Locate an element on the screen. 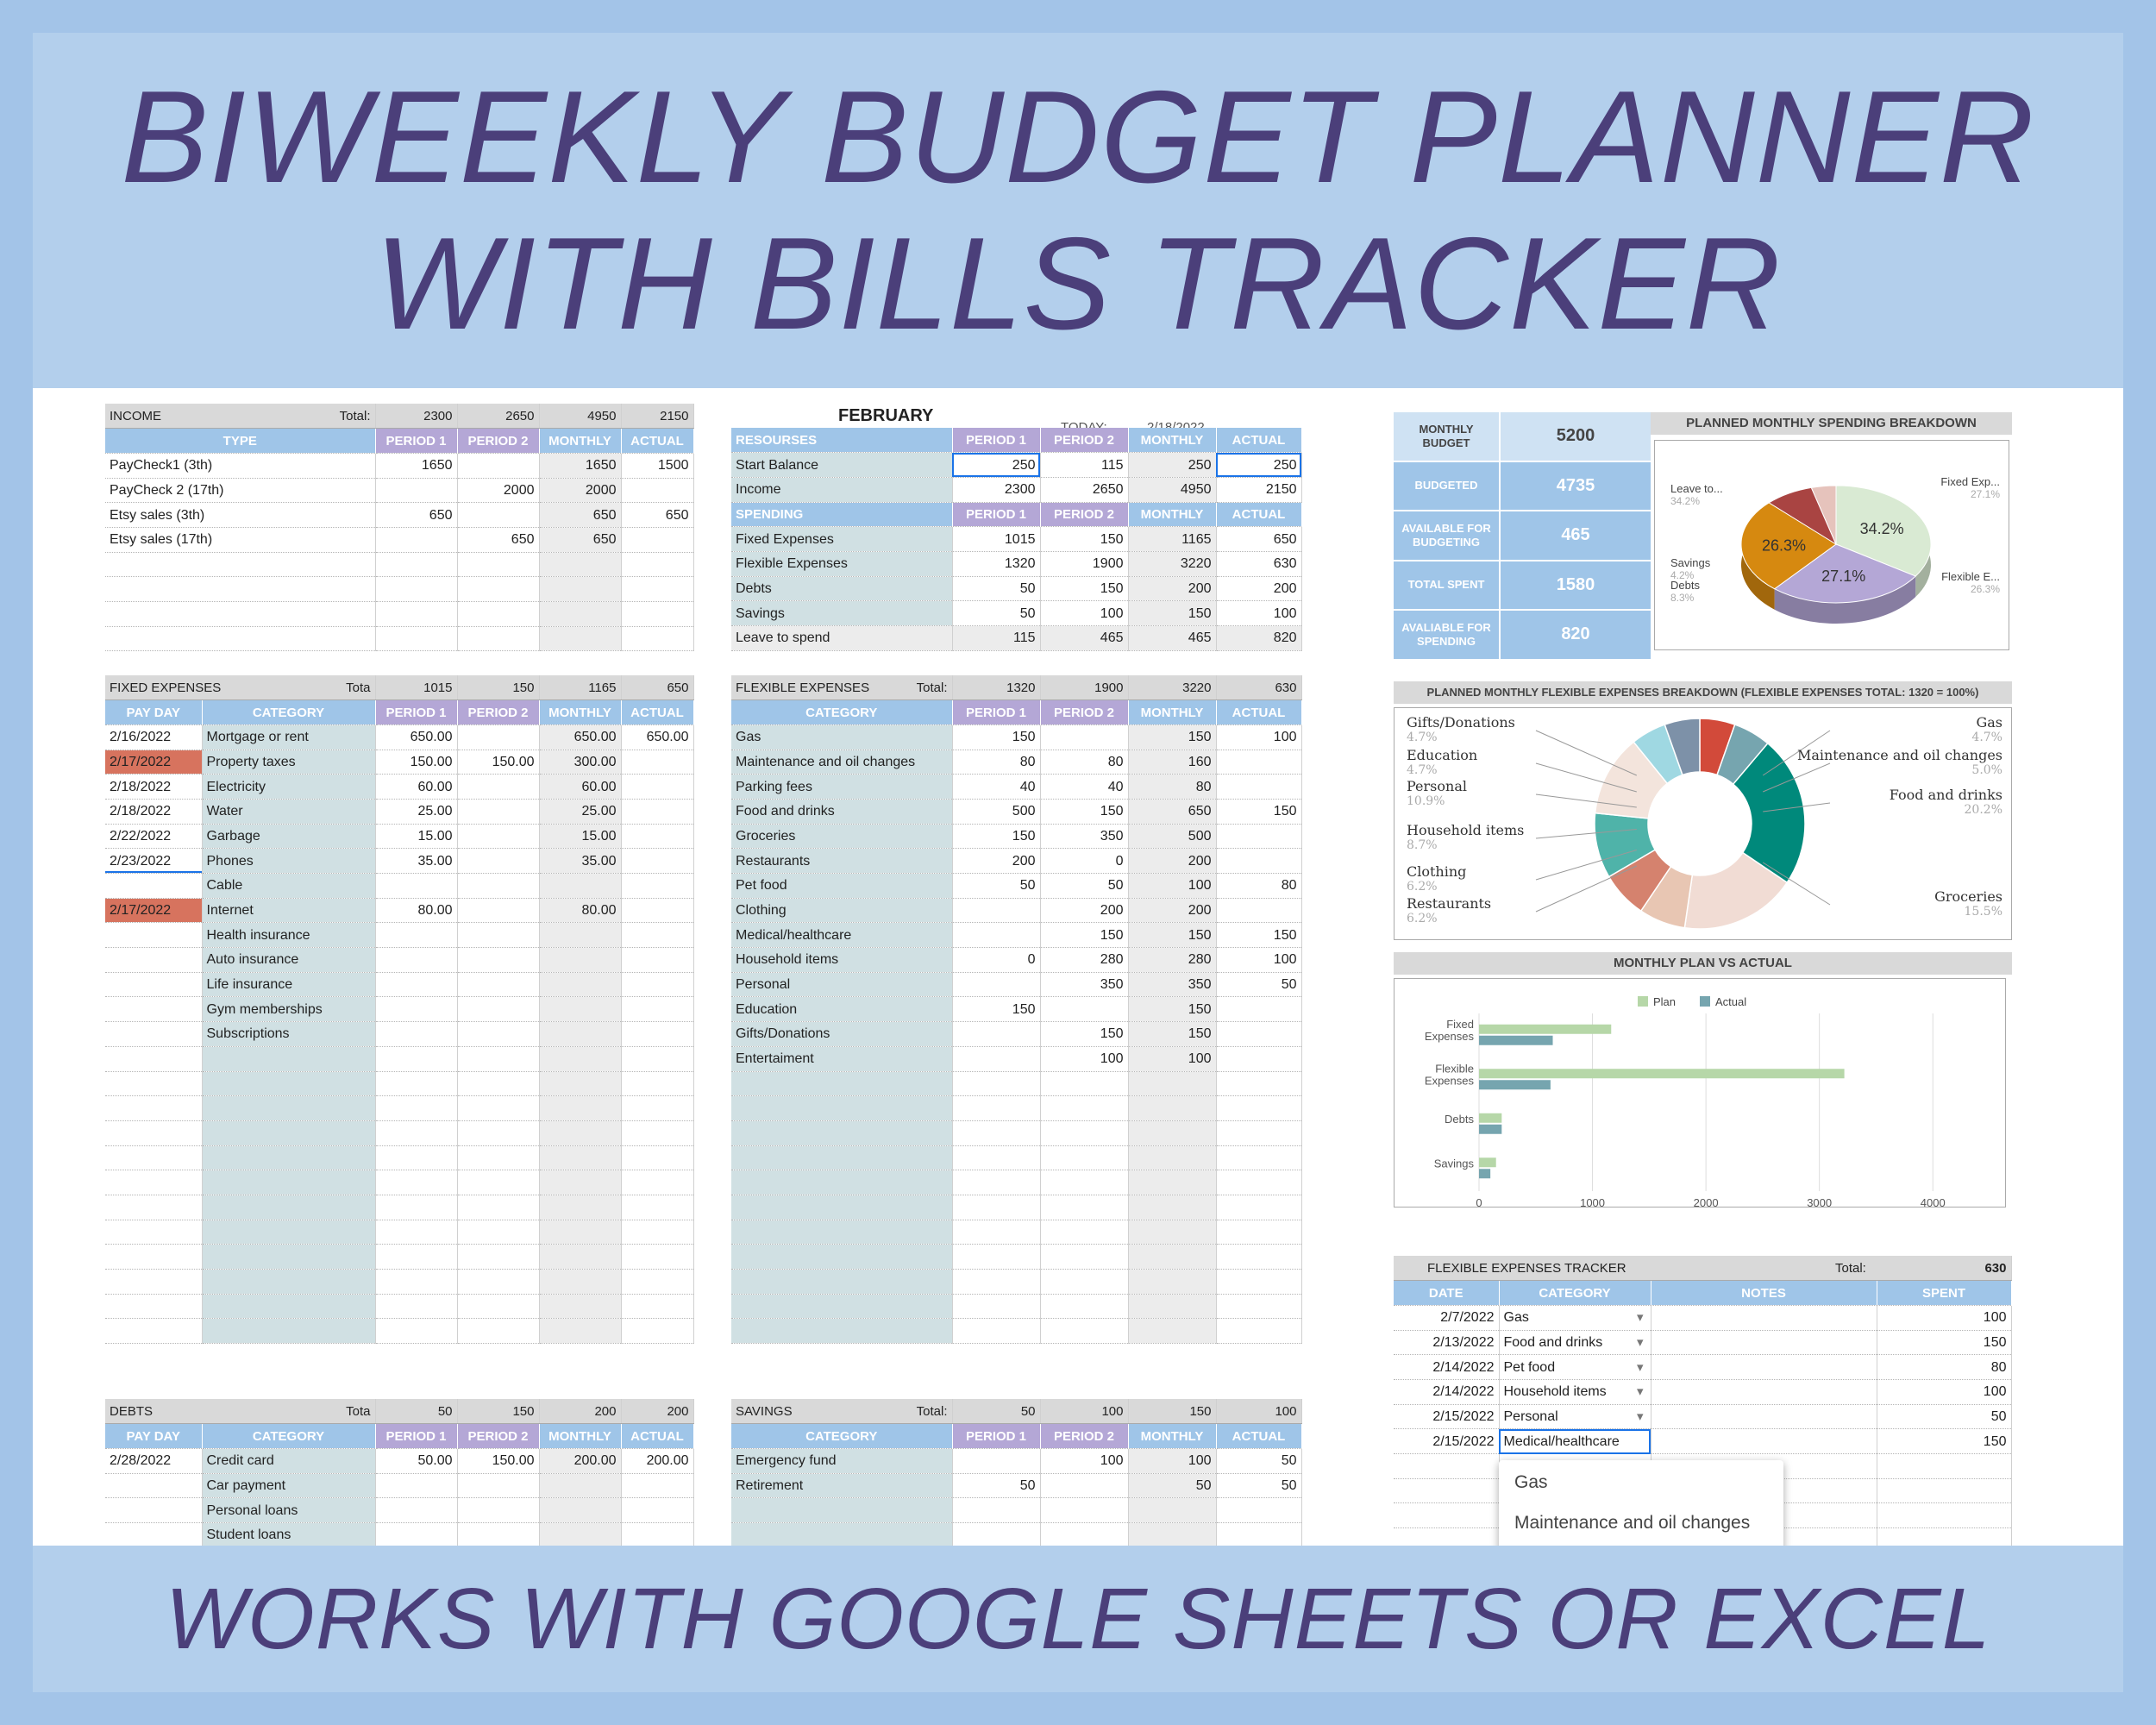  table-cell: Pet food ▾ is located at coordinates (1575, 1367).